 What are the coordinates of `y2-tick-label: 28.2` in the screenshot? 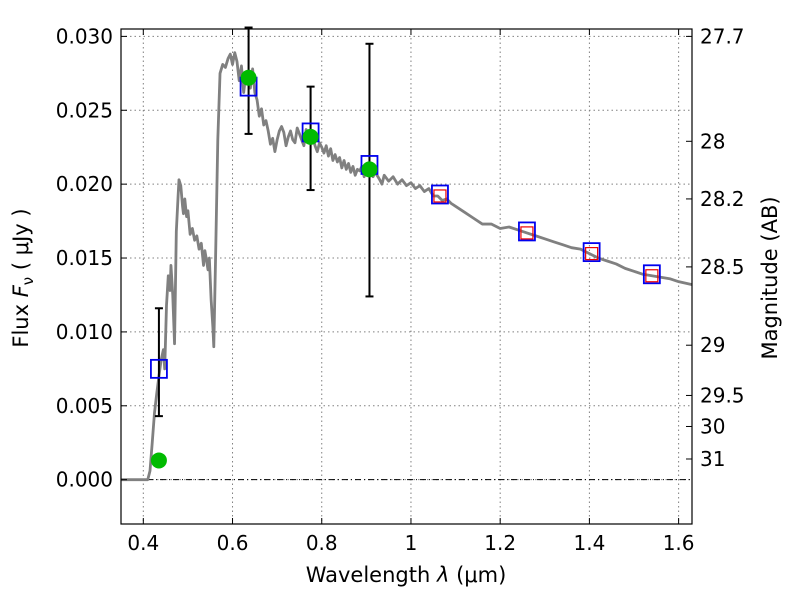 It's located at (722, 199).